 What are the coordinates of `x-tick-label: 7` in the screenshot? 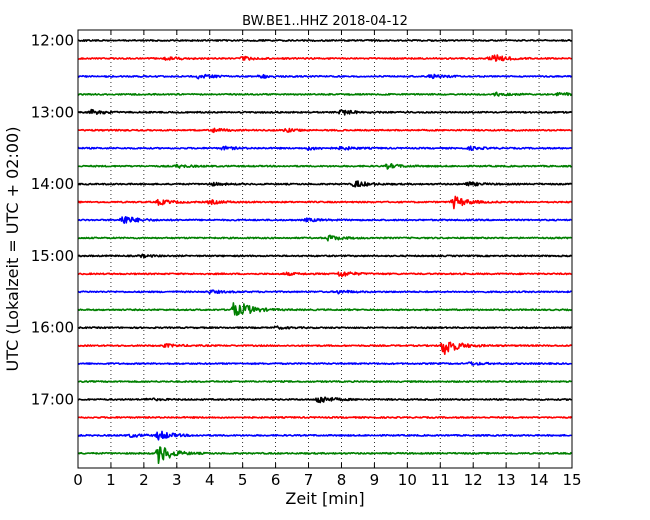 It's located at (309, 480).